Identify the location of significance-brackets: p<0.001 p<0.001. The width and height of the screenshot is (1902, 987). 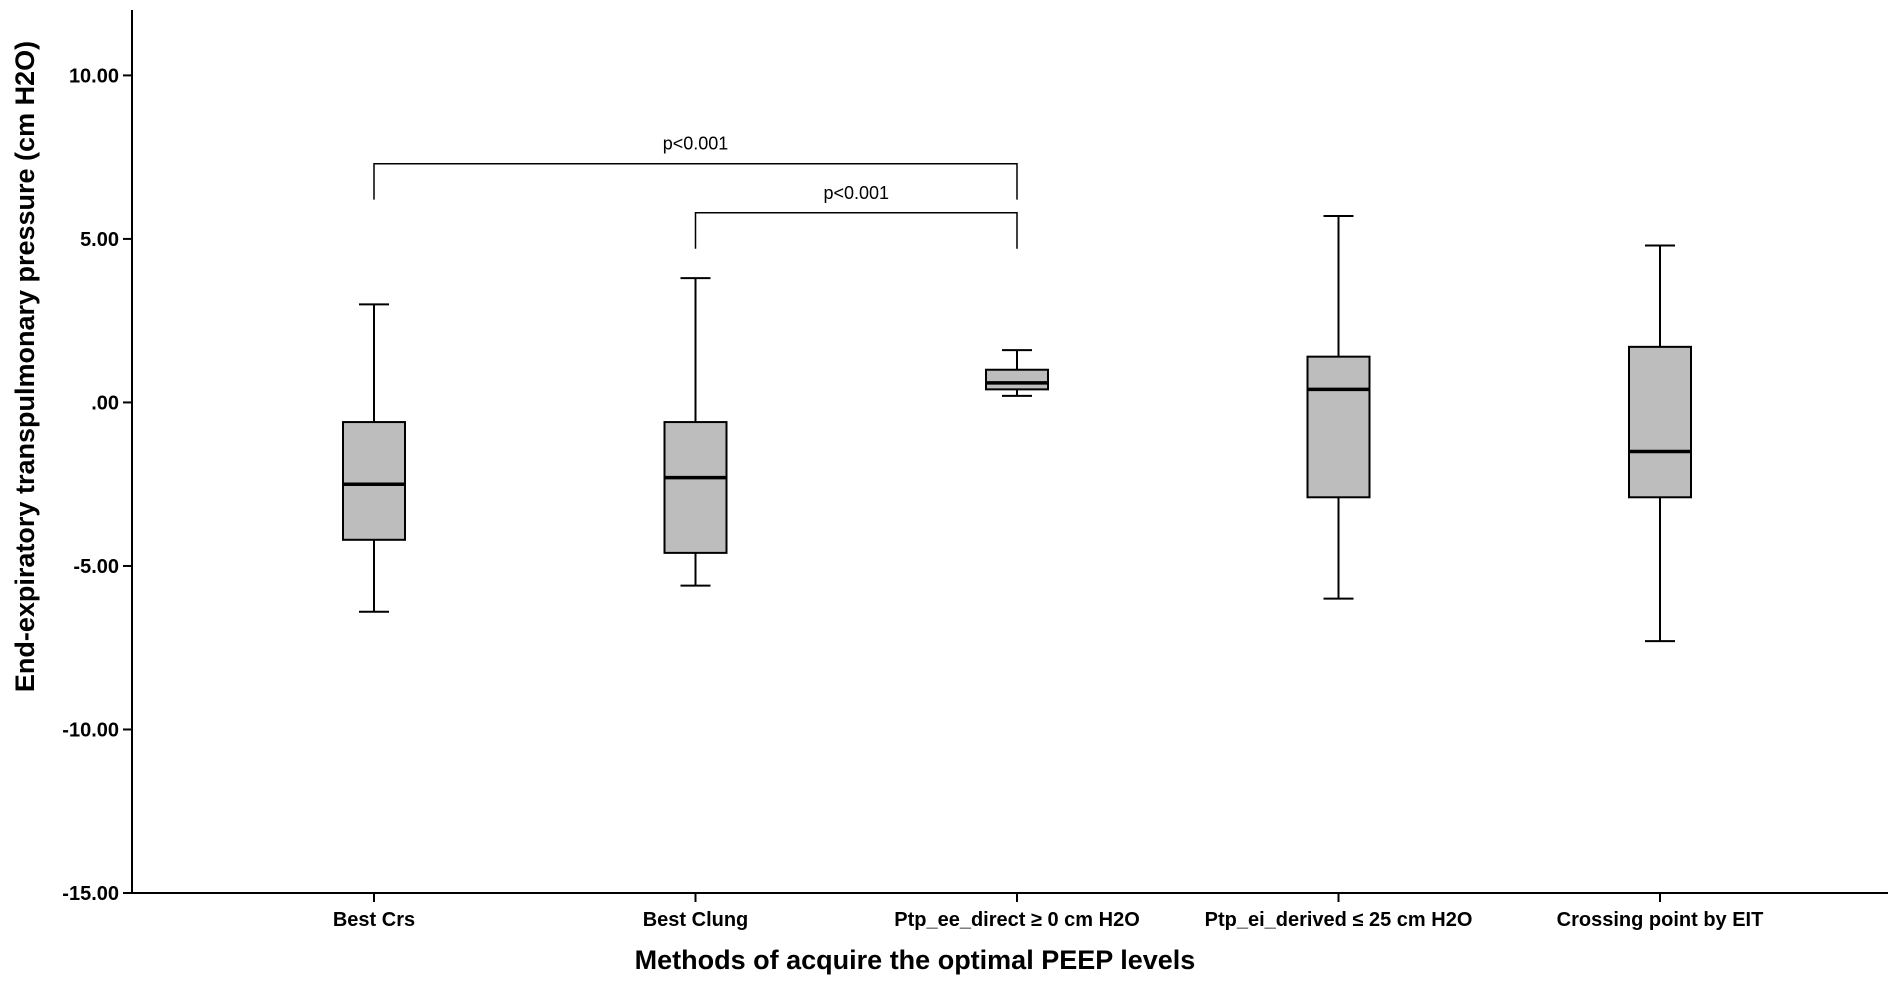
(695, 191).